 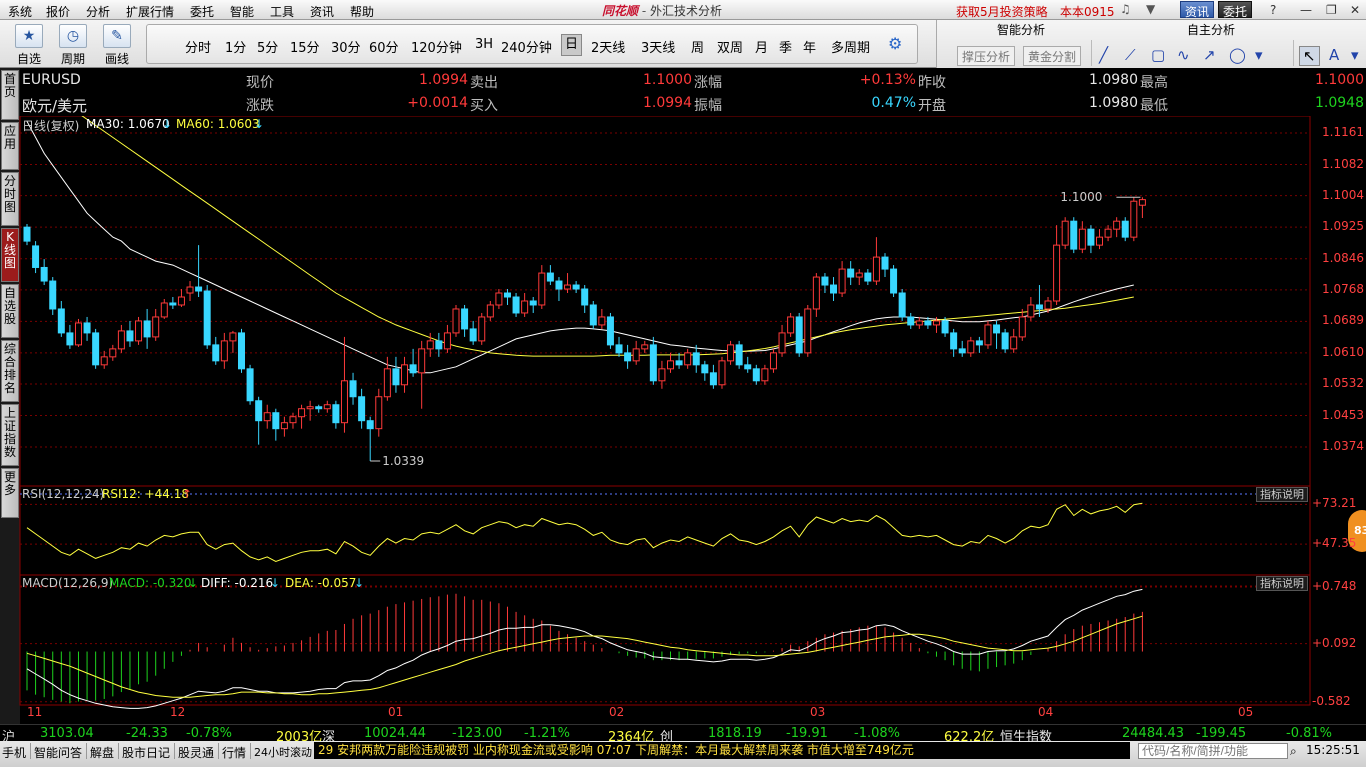 I want to click on menu-trade: 委托, so click(x=202, y=12).